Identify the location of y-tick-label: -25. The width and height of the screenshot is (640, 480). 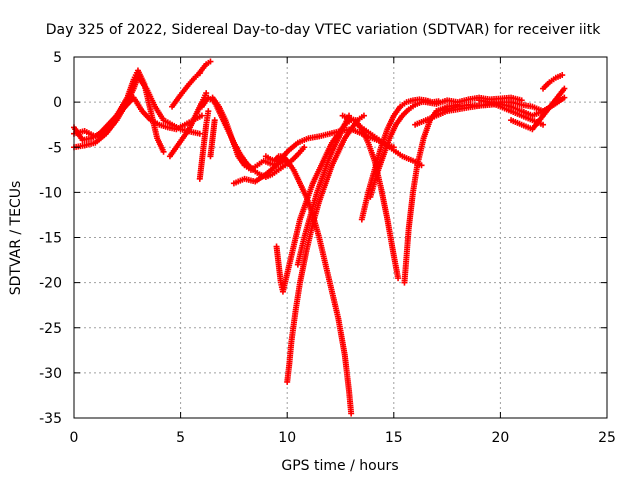
(50, 329).